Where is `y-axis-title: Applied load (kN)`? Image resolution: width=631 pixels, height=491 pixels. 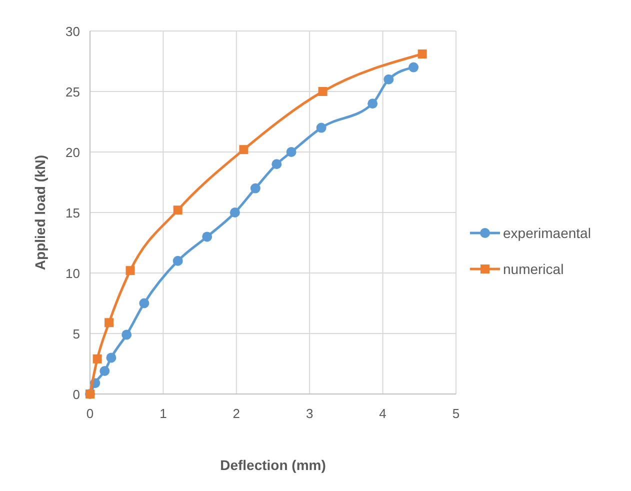 y-axis-title: Applied load (kN) is located at coordinates (40, 212).